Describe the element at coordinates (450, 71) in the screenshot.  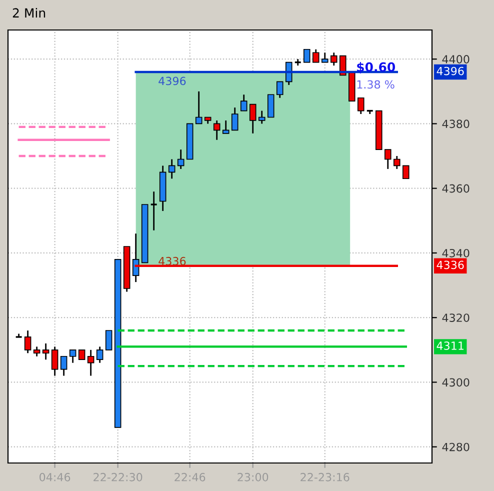
I see `text: 4396` at that location.